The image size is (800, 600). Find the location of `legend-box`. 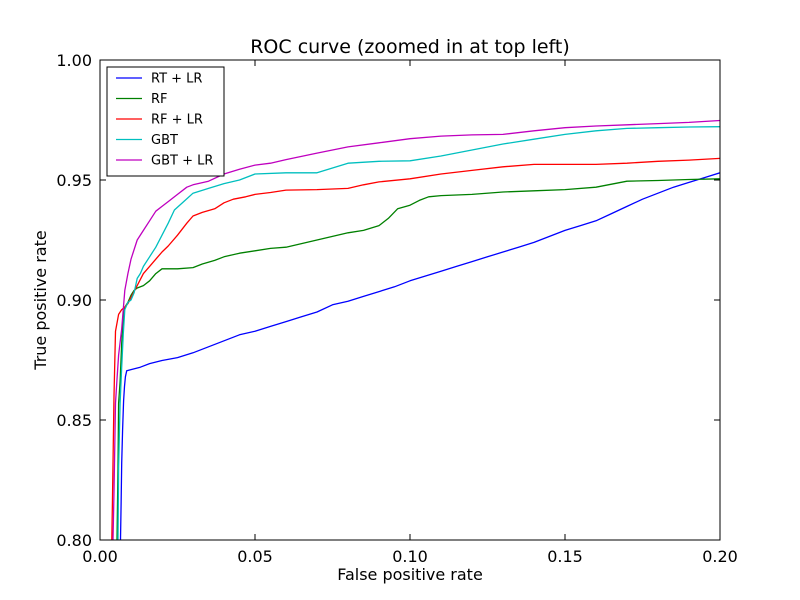

legend-box is located at coordinates (165, 121).